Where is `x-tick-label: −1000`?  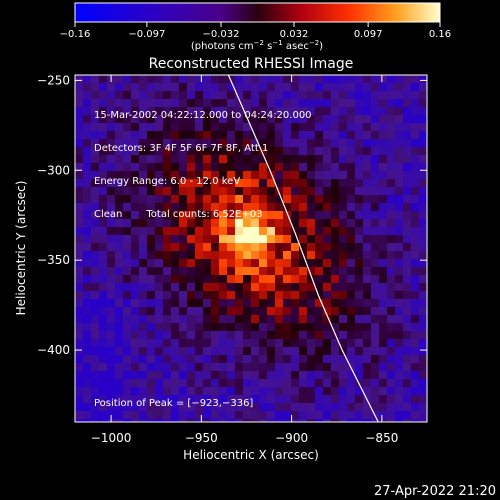 x-tick-label: −1000 is located at coordinates (111, 438).